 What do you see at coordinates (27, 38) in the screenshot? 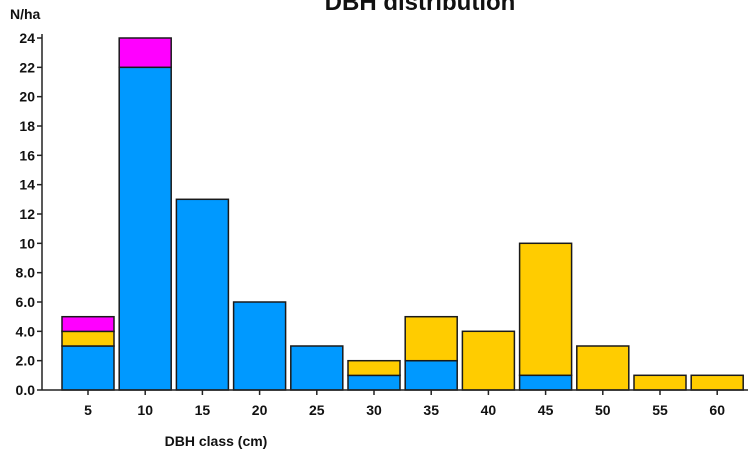
I see `y-tick-label: 24` at bounding box center [27, 38].